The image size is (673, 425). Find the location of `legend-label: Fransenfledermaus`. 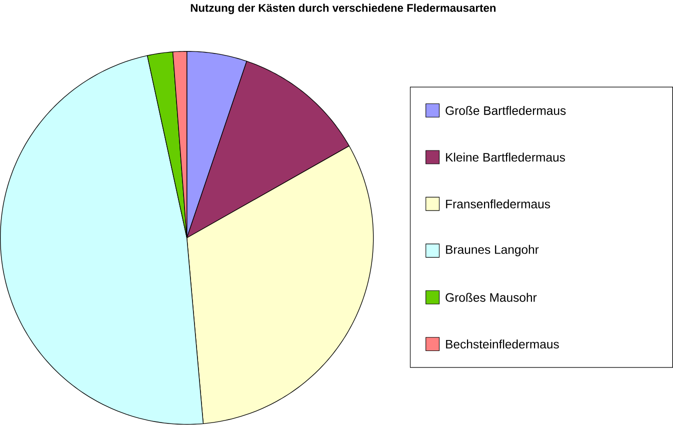

legend-label: Fransenfledermaus is located at coordinates (498, 204).